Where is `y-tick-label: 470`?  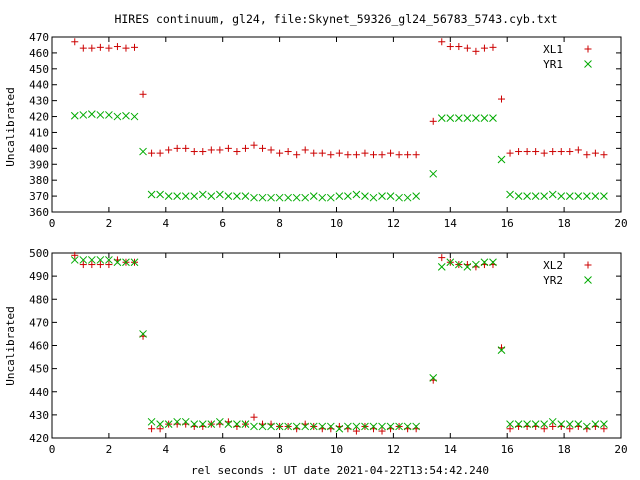 y-tick-label: 470 is located at coordinates (39, 322).